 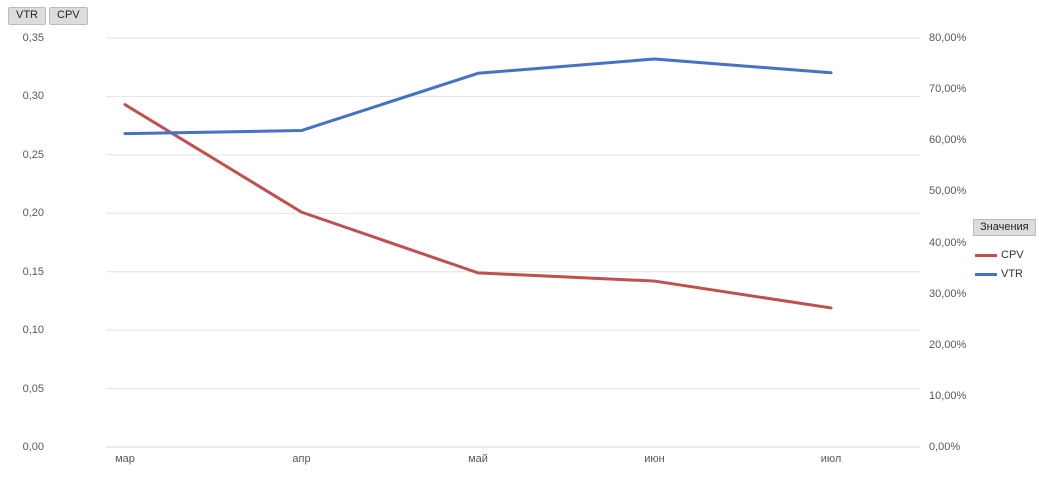 What do you see at coordinates (33, 38) in the screenshot?
I see `y-left-tick-label: 0,35` at bounding box center [33, 38].